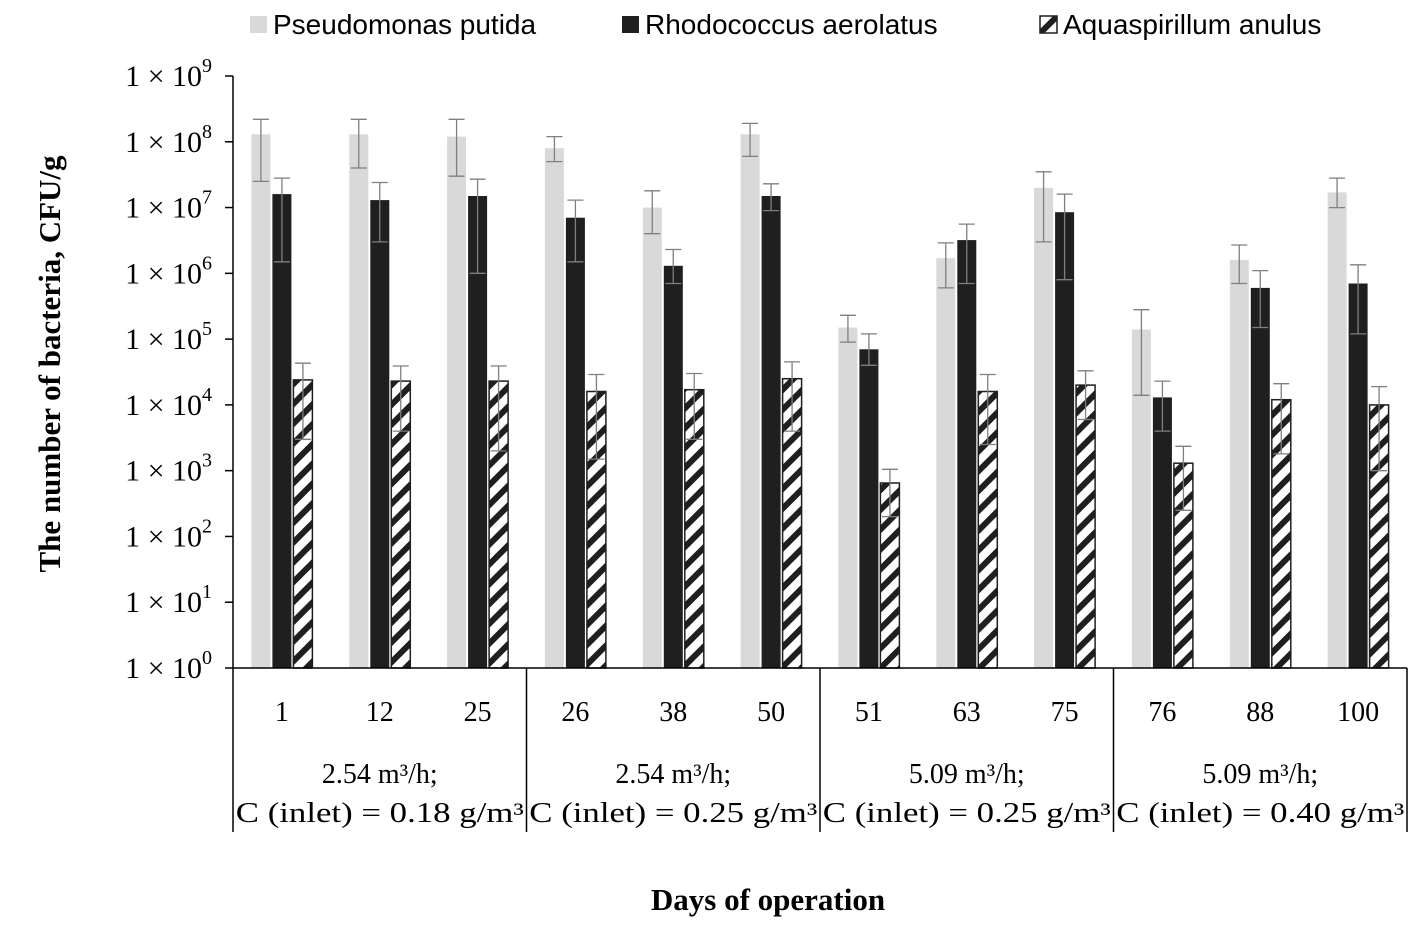 The image size is (1424, 931). I want to click on category-label-day-50: 50, so click(771, 712).